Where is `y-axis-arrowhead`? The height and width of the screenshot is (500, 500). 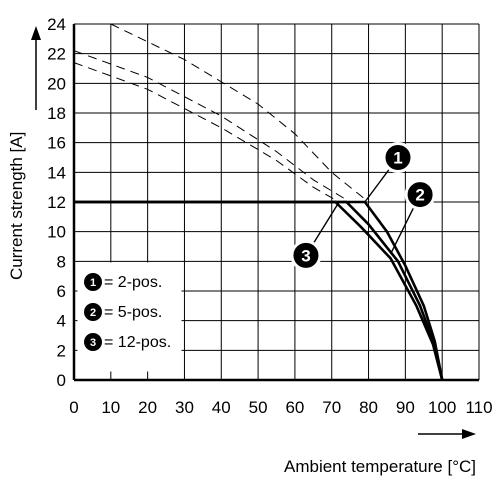 y-axis-arrowhead is located at coordinates (36, 33).